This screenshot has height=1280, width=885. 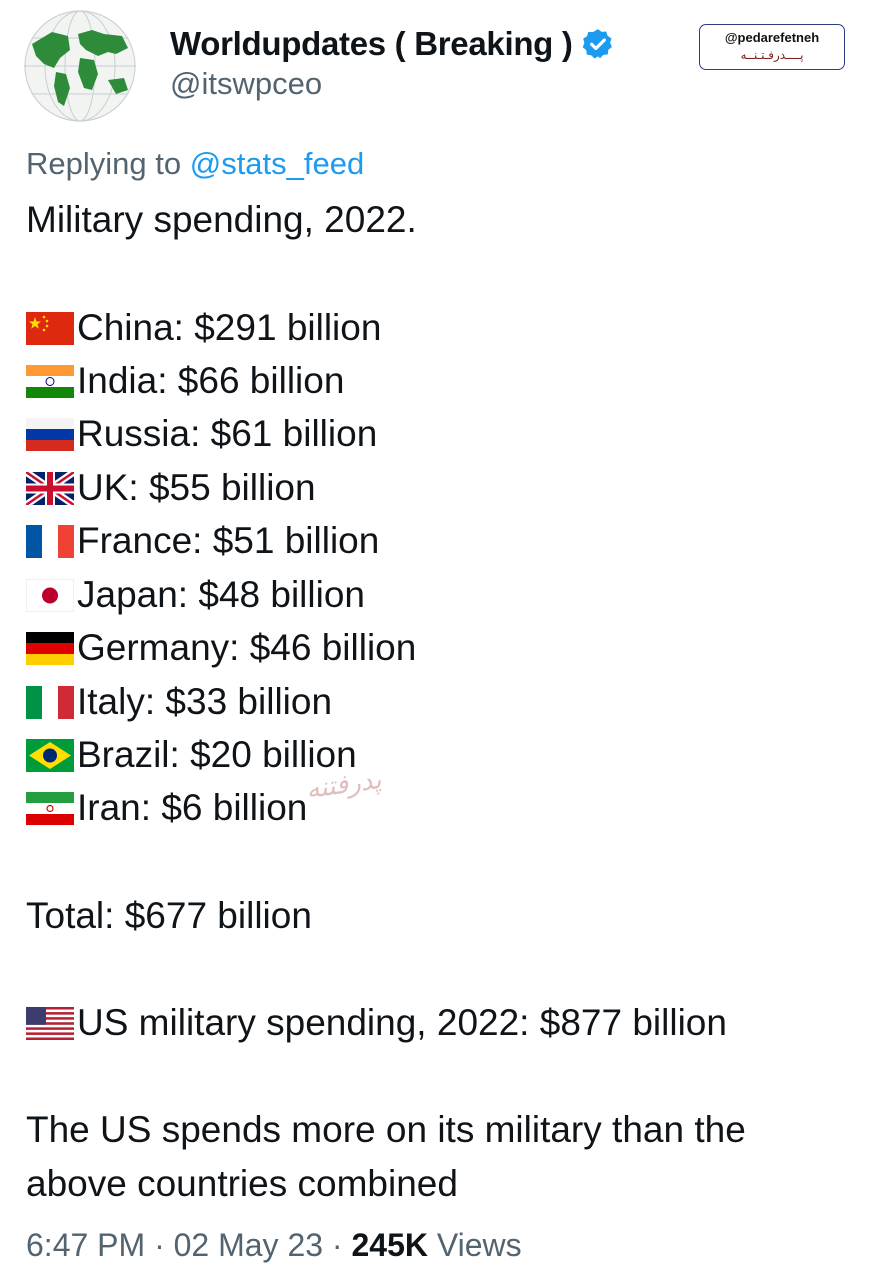 What do you see at coordinates (205, 701) in the screenshot?
I see `country-text: Italy: $33 billion` at bounding box center [205, 701].